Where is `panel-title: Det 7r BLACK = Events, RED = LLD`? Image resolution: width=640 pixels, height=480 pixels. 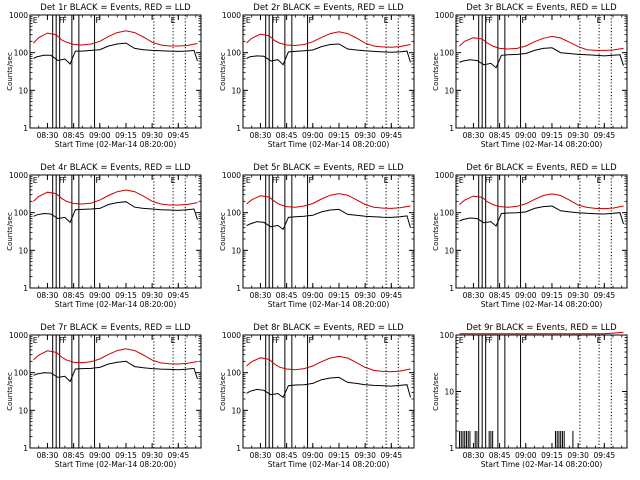
panel-title: Det 7r BLACK = Events, RED = LLD is located at coordinates (115, 328).